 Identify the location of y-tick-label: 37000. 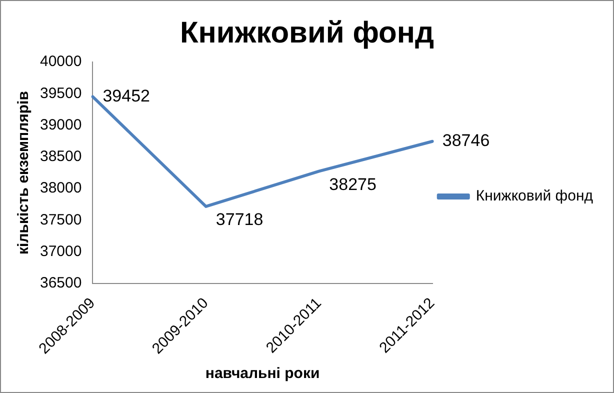
(61, 251).